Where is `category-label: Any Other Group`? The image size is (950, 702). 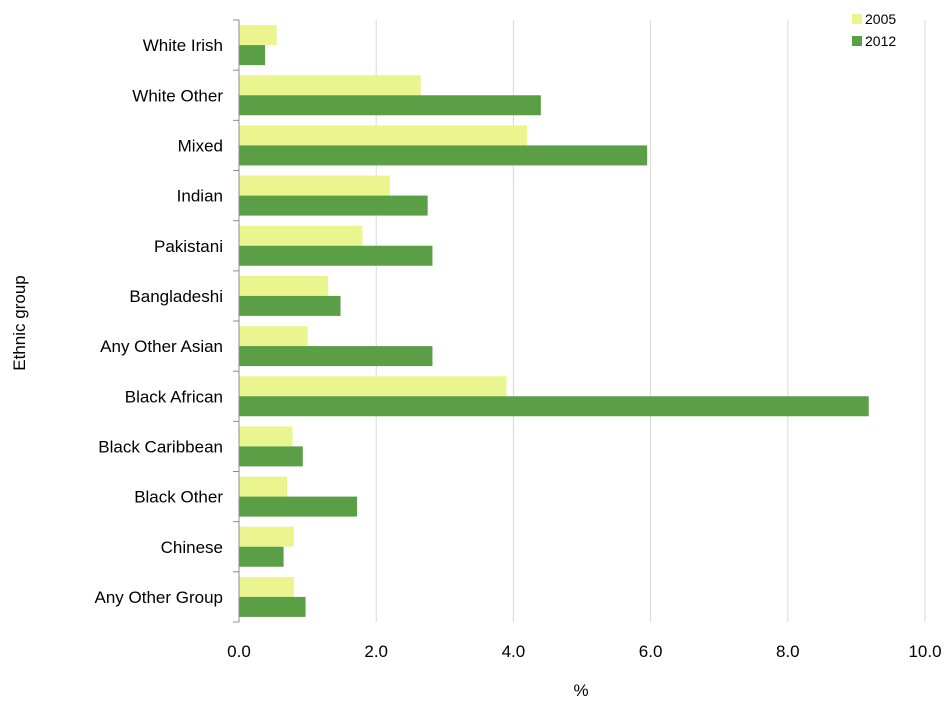 category-label: Any Other Group is located at coordinates (158, 597).